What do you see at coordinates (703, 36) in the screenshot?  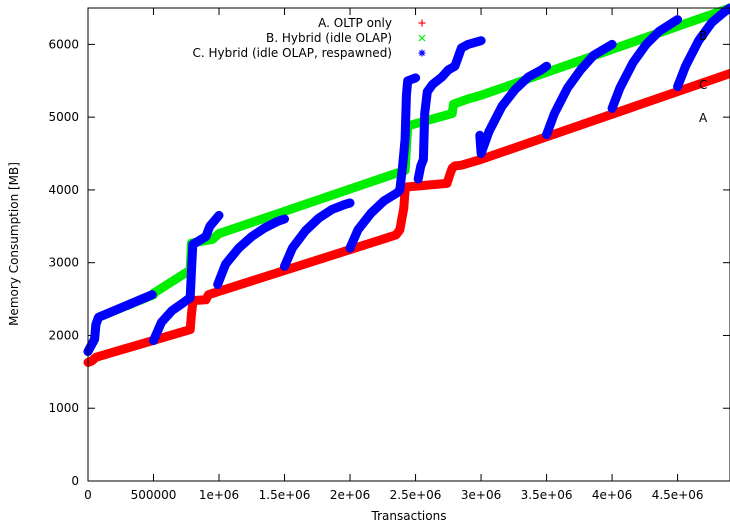 I see `series-end-label: B` at bounding box center [703, 36].